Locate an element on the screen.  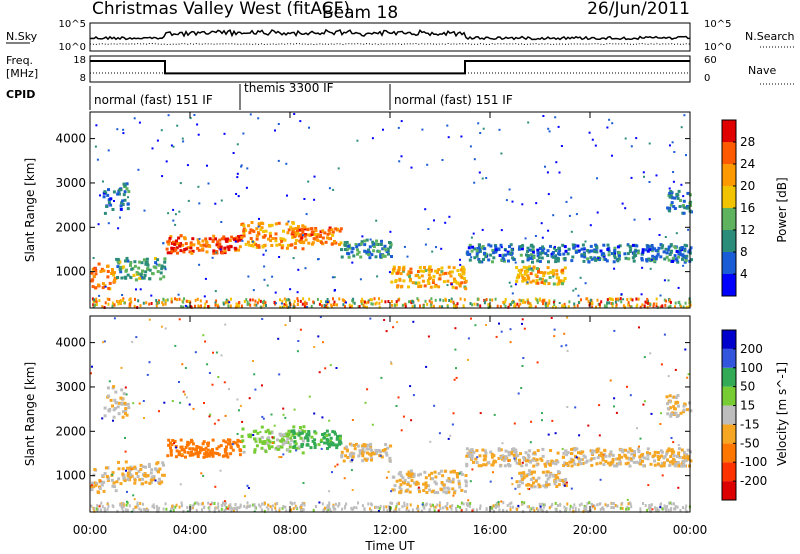
velocity-cell-1905 is located at coordinates (453, 413).